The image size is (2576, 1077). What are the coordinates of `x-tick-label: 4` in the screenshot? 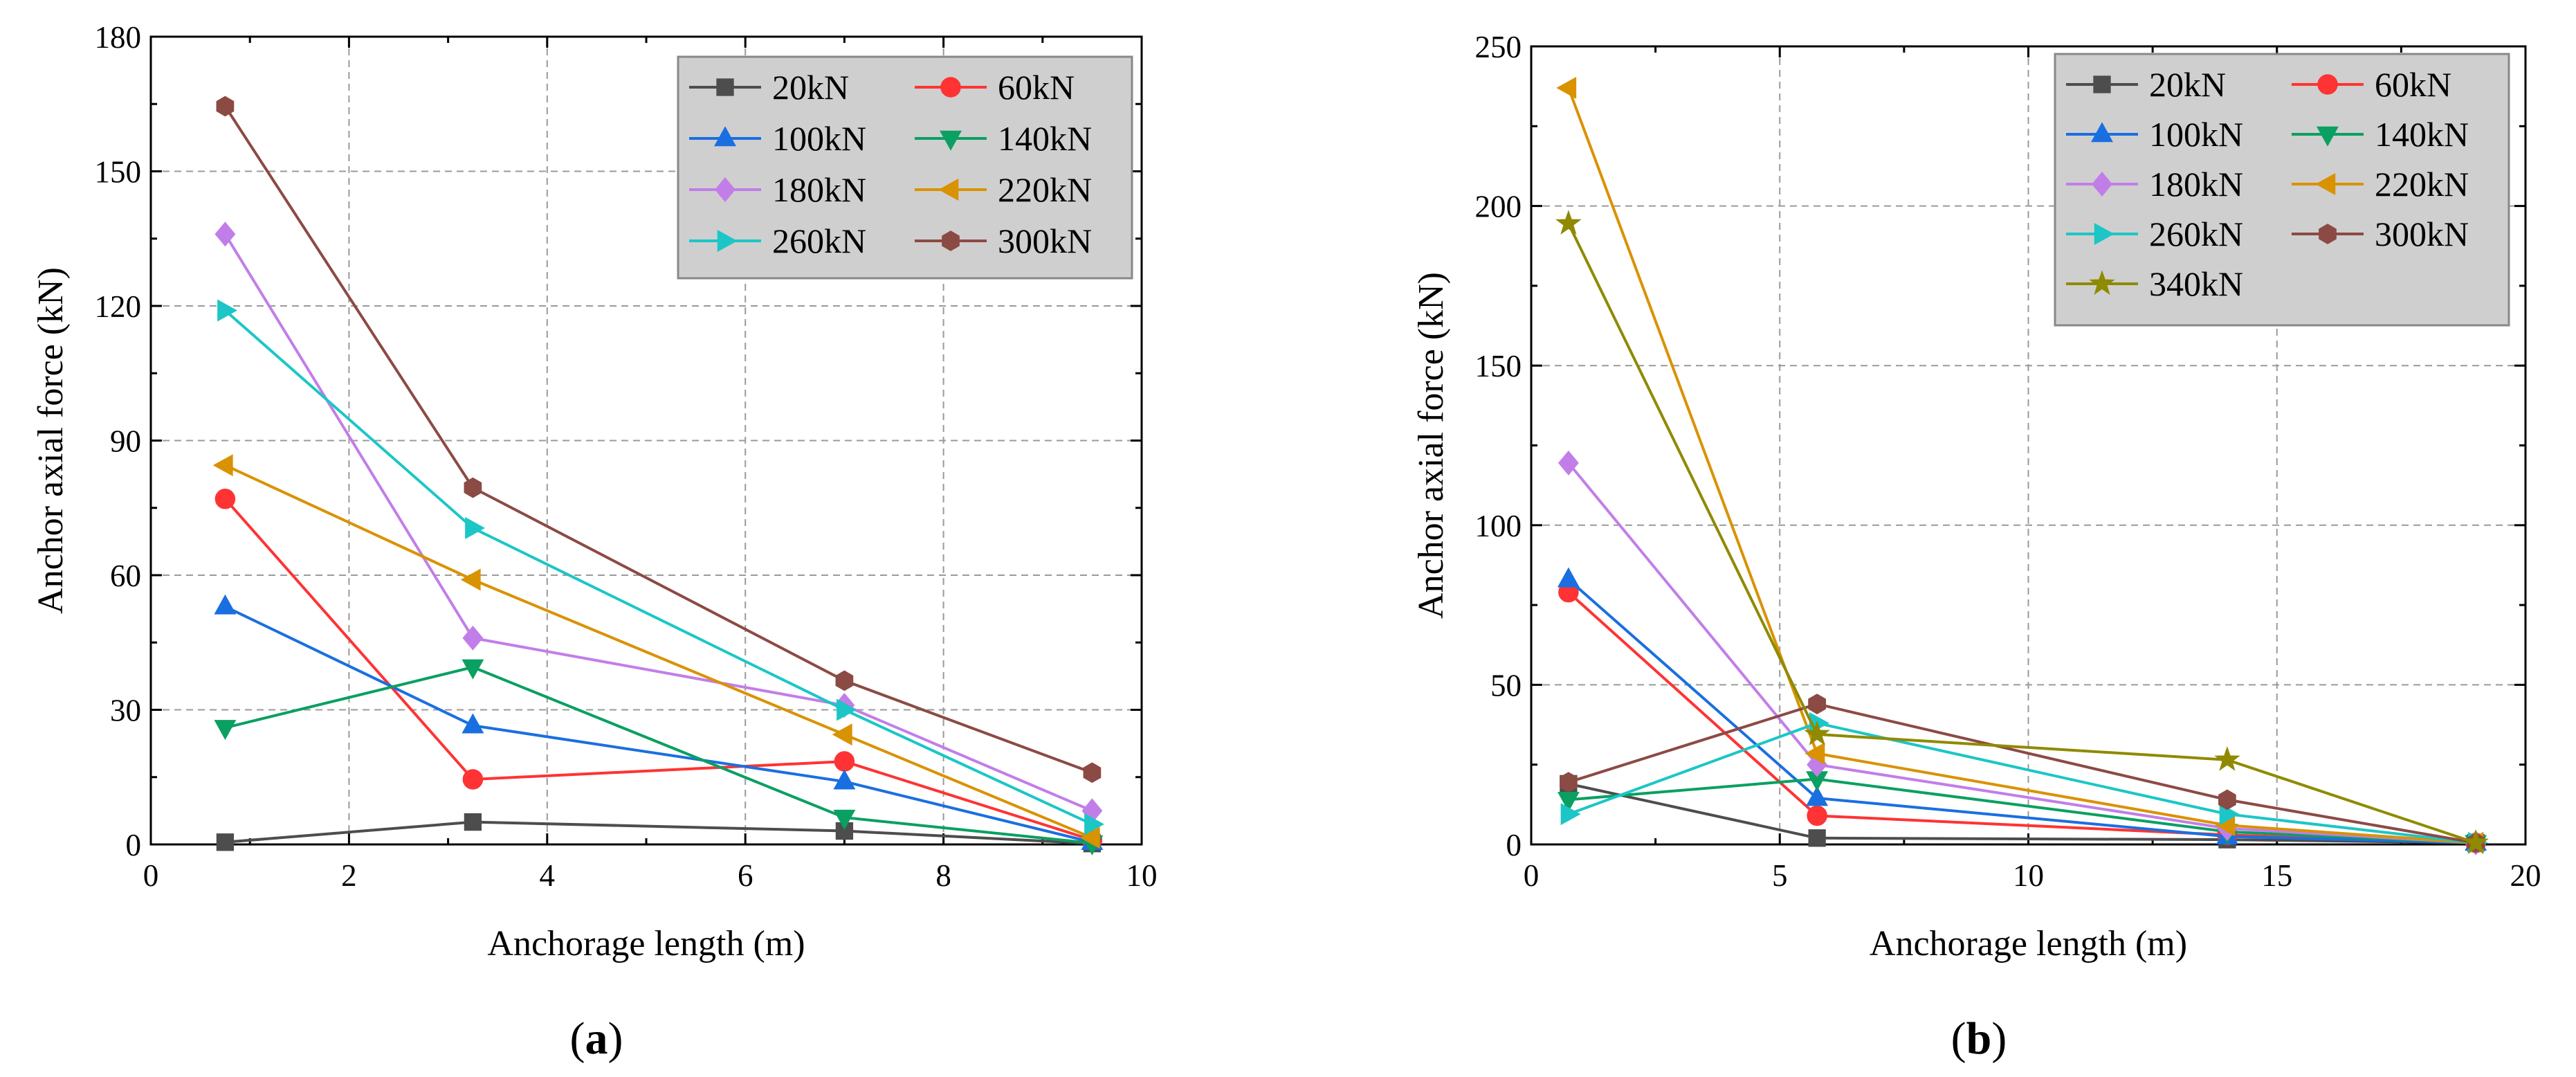 It's located at (548, 875).